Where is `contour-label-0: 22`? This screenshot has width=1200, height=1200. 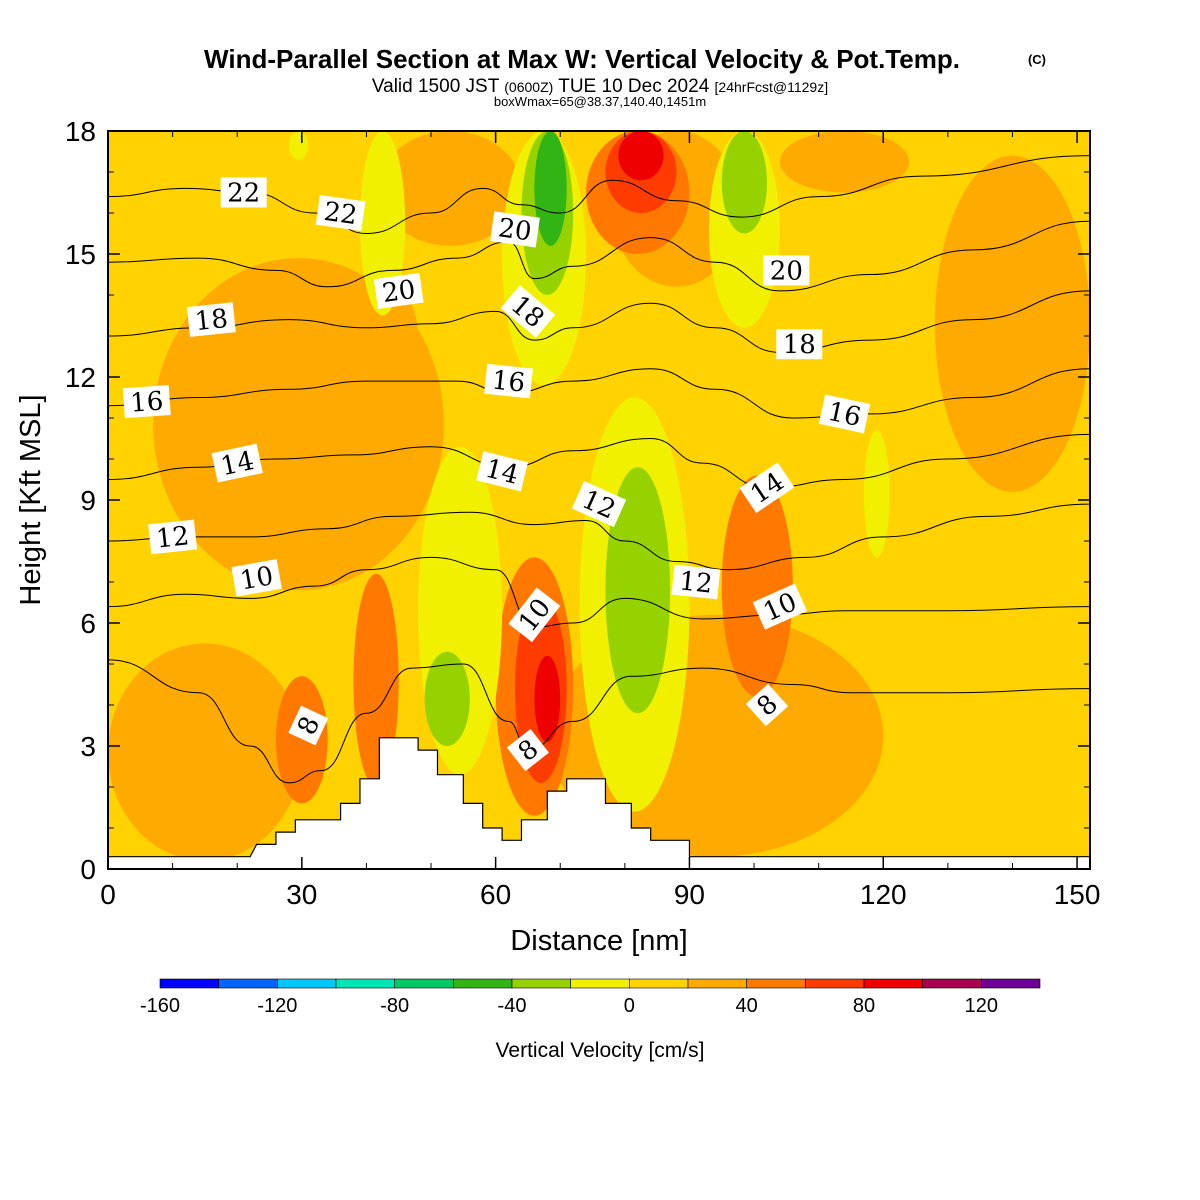 contour-label-0: 22 is located at coordinates (243, 193).